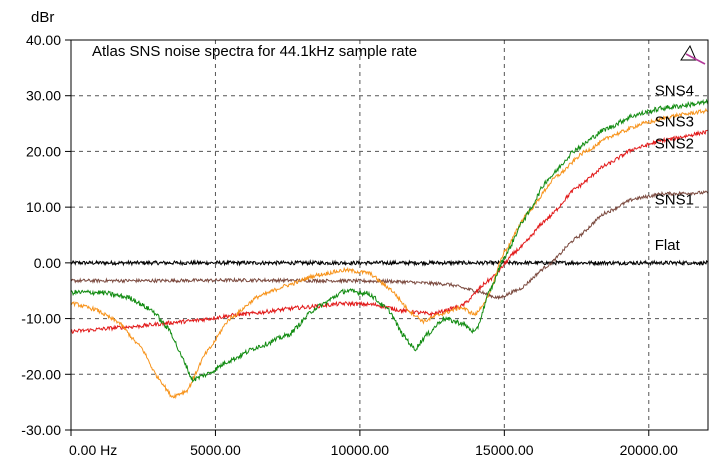 This screenshot has height=464, width=720. Describe the element at coordinates (389, 262) in the screenshot. I see `series-line-flat` at that location.